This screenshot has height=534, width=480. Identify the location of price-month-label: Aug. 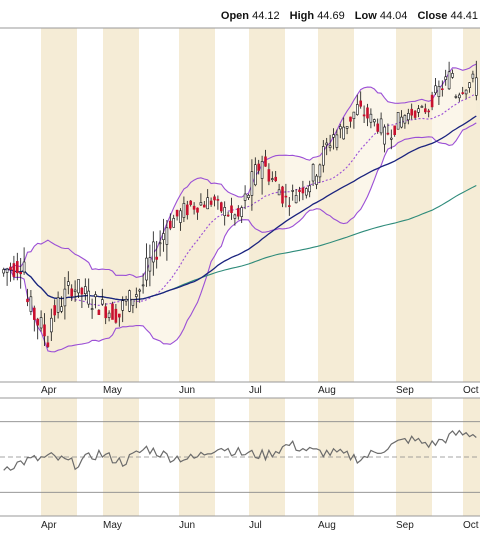
(327, 390).